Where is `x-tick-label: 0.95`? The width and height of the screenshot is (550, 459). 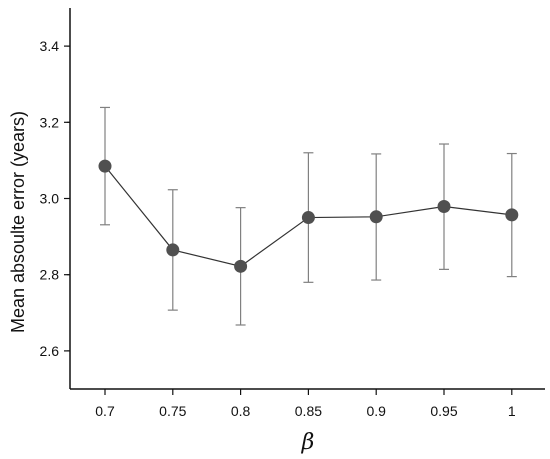 x-tick-label: 0.95 is located at coordinates (443, 411).